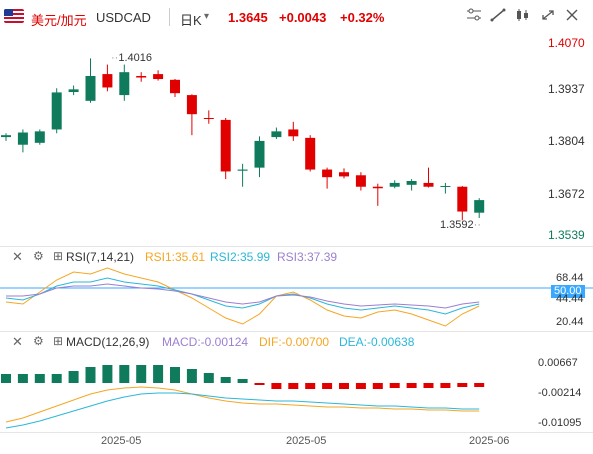 Image resolution: width=593 pixels, height=454 pixels. What do you see at coordinates (570, 299) in the screenshot?
I see `rsi-tick: 44.44` at bounding box center [570, 299].